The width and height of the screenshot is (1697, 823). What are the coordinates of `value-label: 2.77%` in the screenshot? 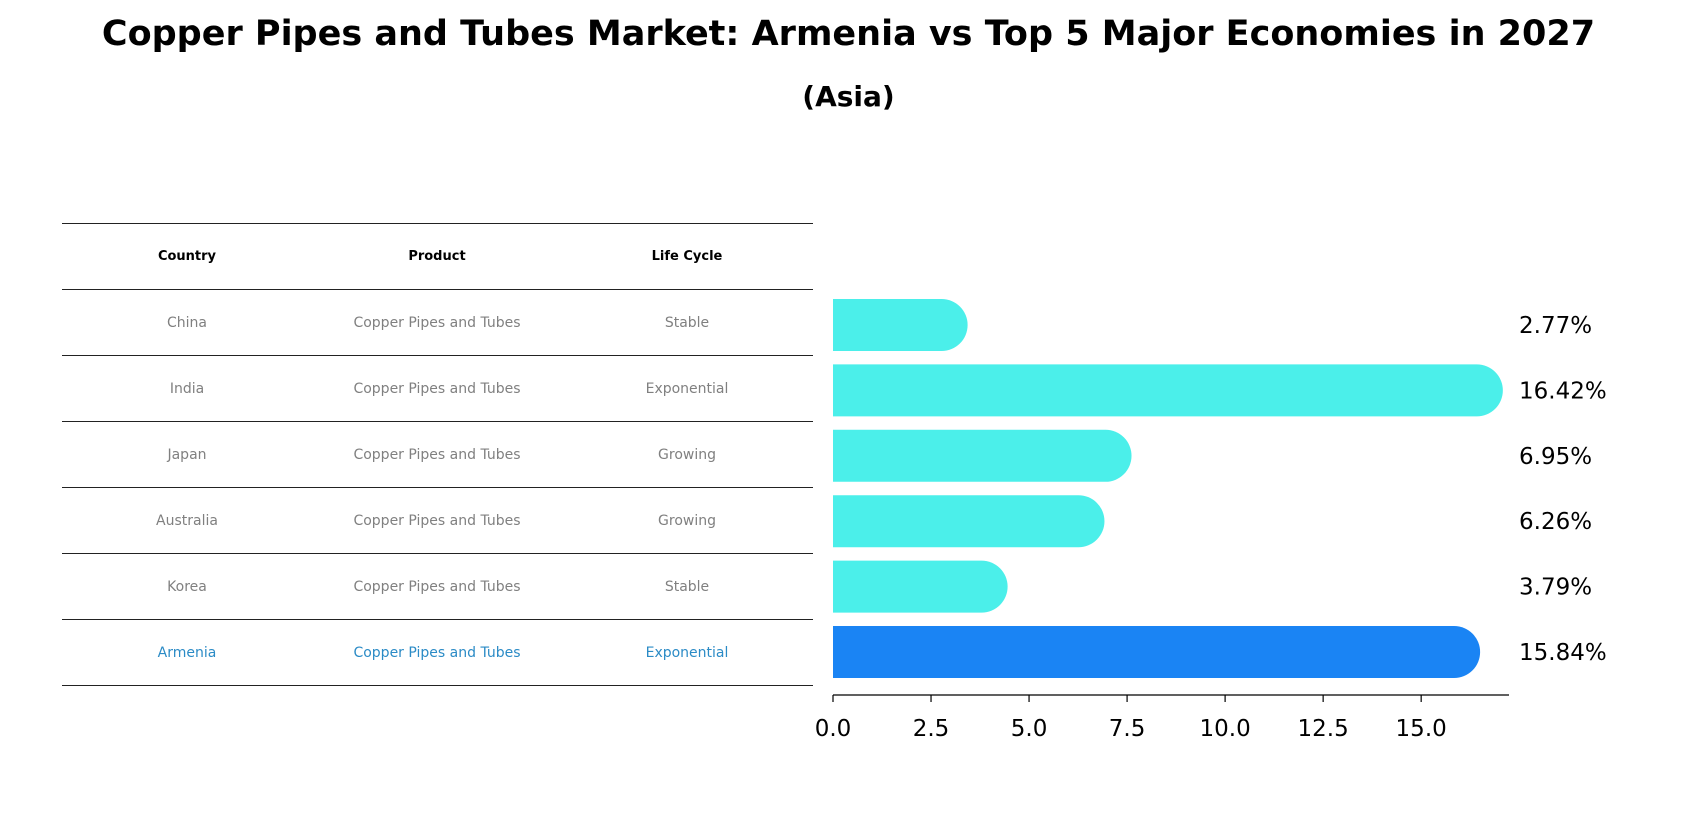 It's located at (1555, 326).